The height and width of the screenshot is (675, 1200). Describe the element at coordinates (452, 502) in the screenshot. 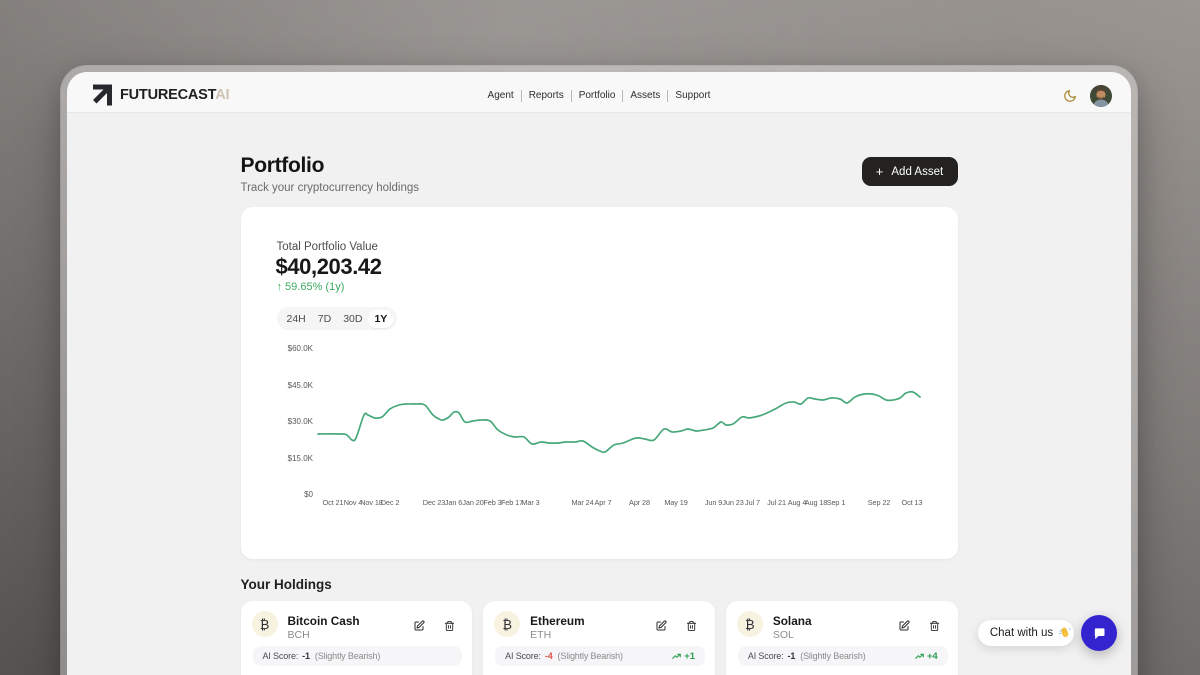

I see `svg-text: Jan 6` at that location.